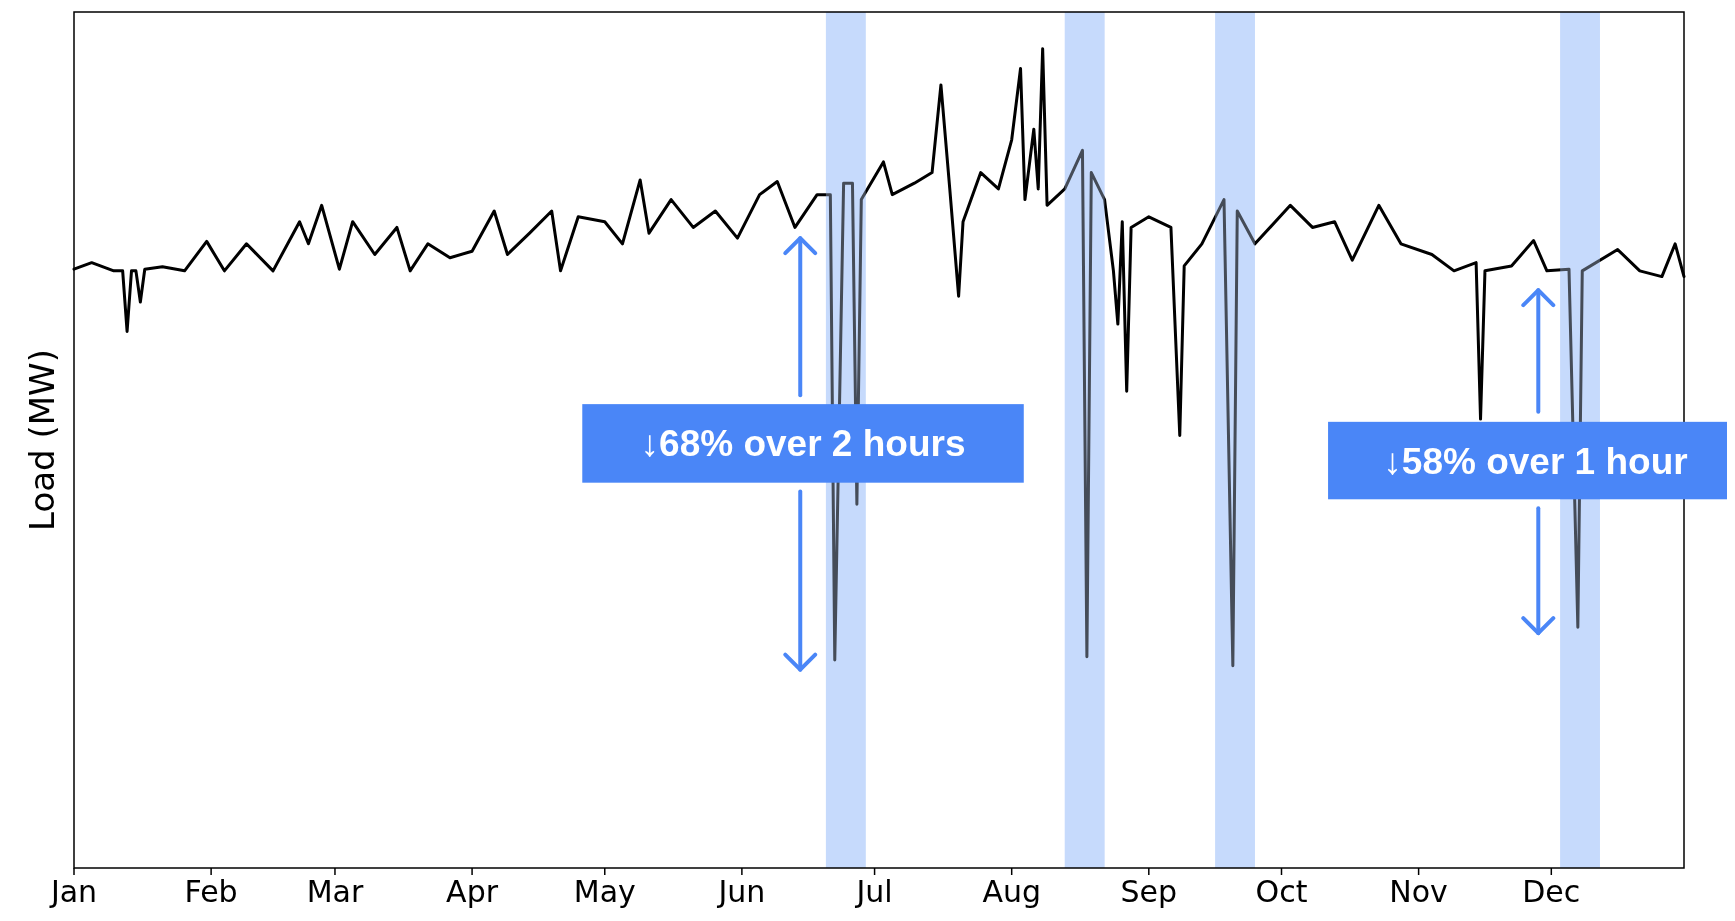 The image size is (1735, 921). What do you see at coordinates (42, 440) in the screenshot?
I see `y-axis-title: Load (MW)` at bounding box center [42, 440].